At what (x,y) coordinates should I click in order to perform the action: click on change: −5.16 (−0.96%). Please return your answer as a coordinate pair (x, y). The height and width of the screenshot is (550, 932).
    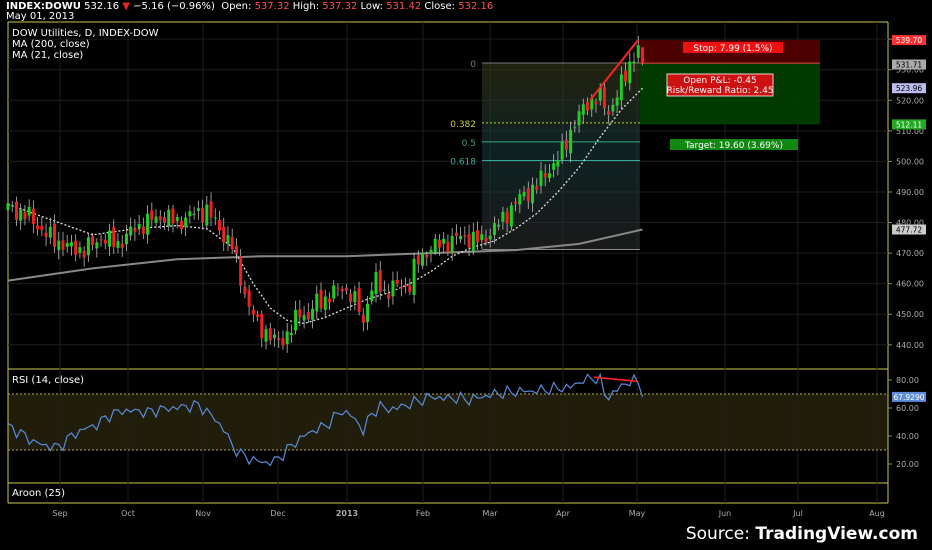
    Looking at the image, I should click on (174, 6).